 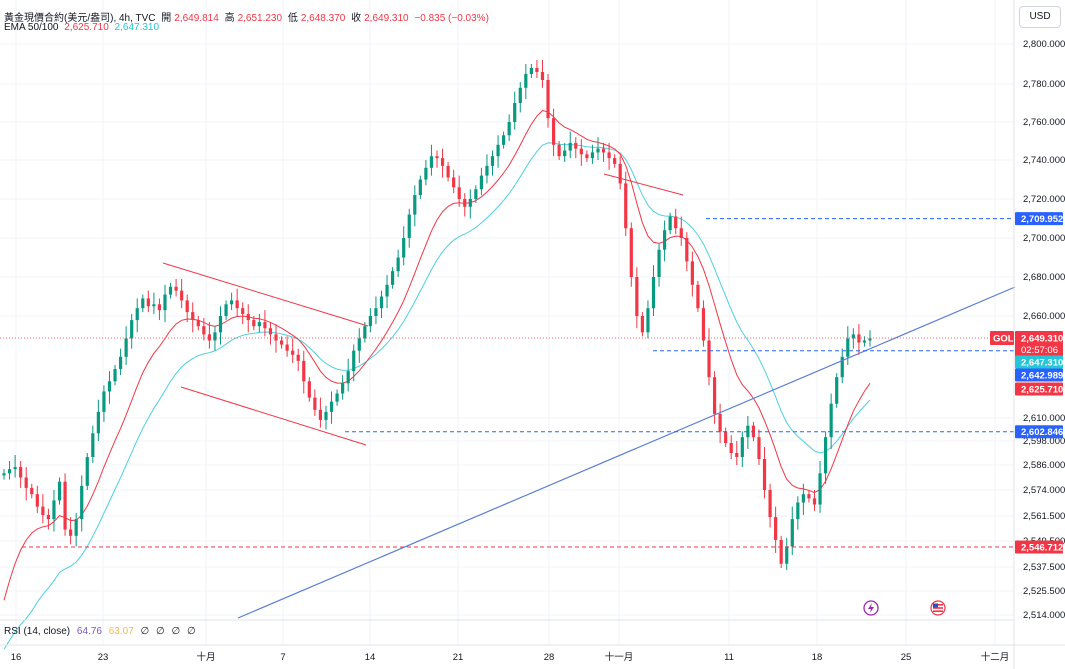 What do you see at coordinates (121, 631) in the screenshot?
I see `rsi-ma-value: 63.07` at bounding box center [121, 631].